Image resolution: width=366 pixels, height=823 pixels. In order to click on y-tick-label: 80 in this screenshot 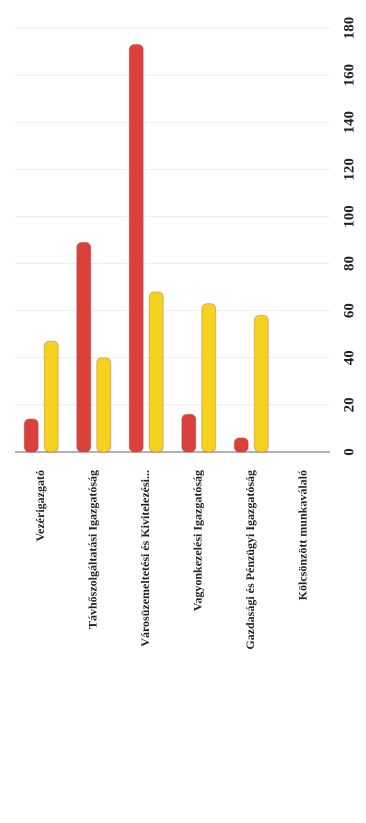, I will do `click(349, 263)`.